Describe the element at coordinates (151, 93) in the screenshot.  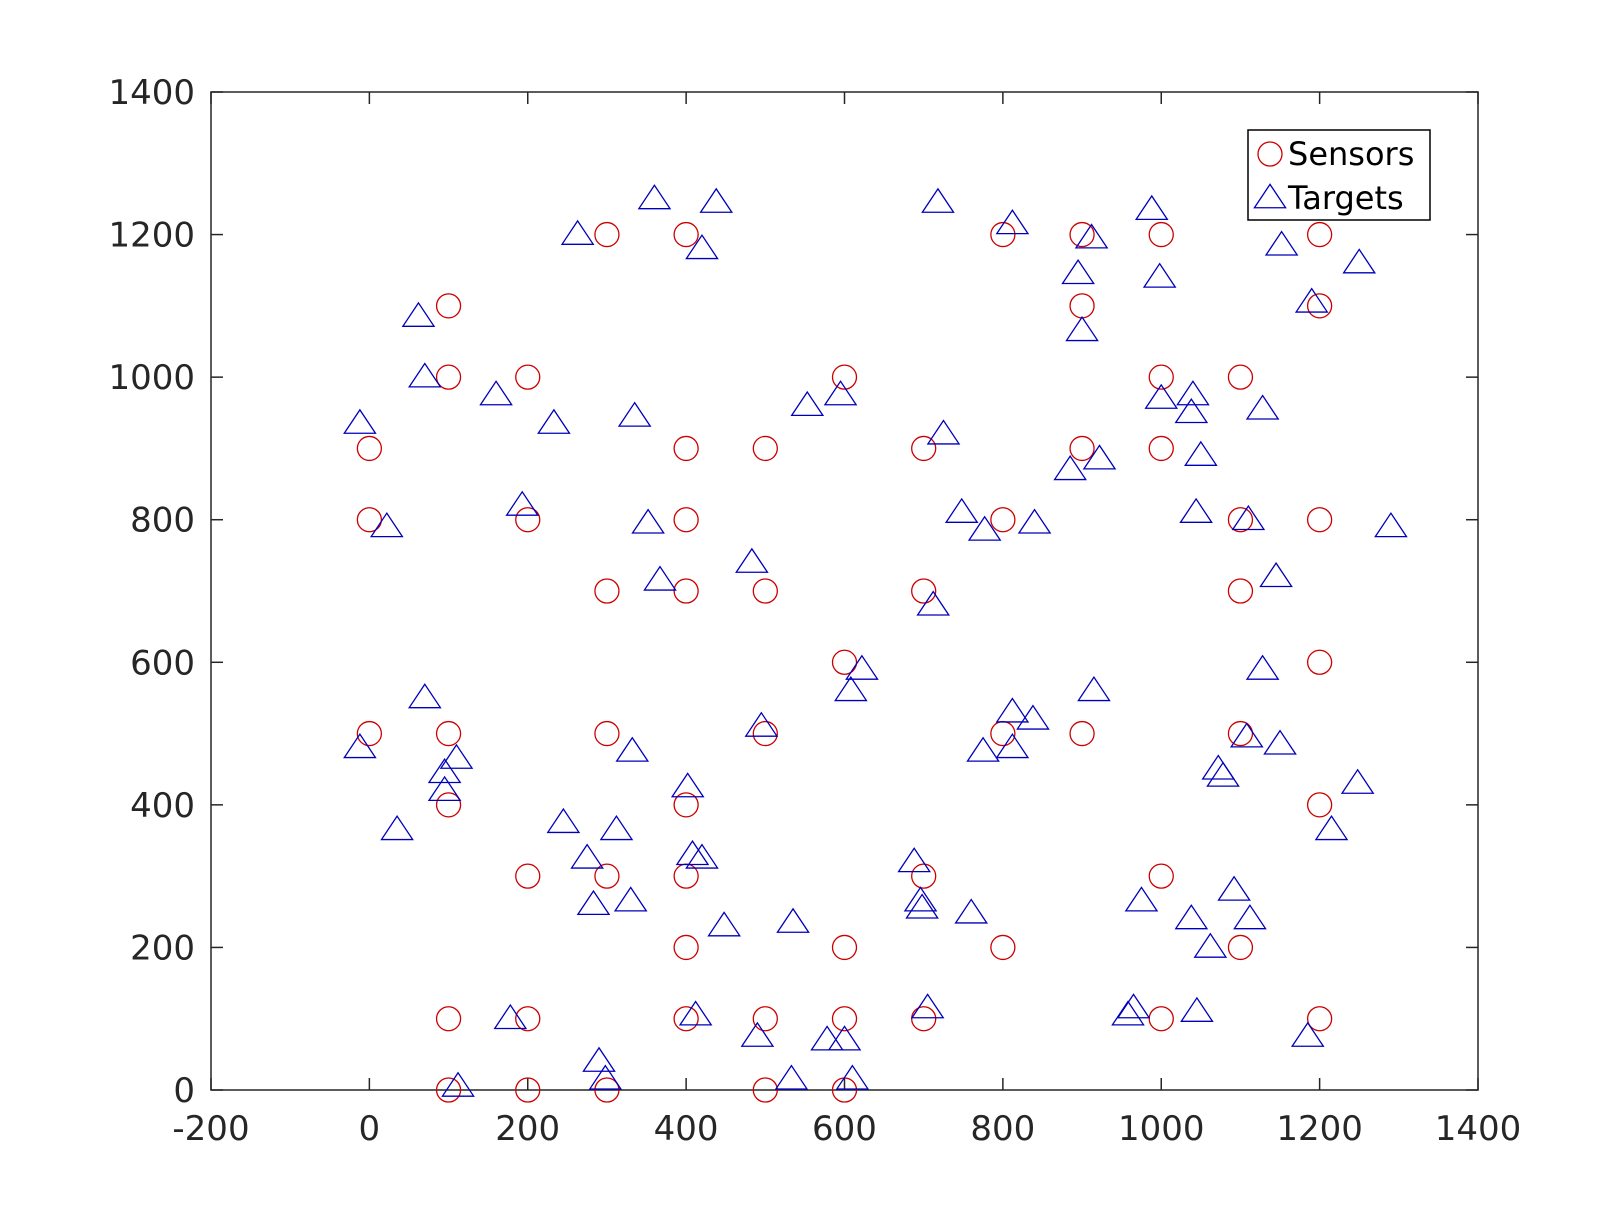
I see `y-tick-label: 1400` at that location.